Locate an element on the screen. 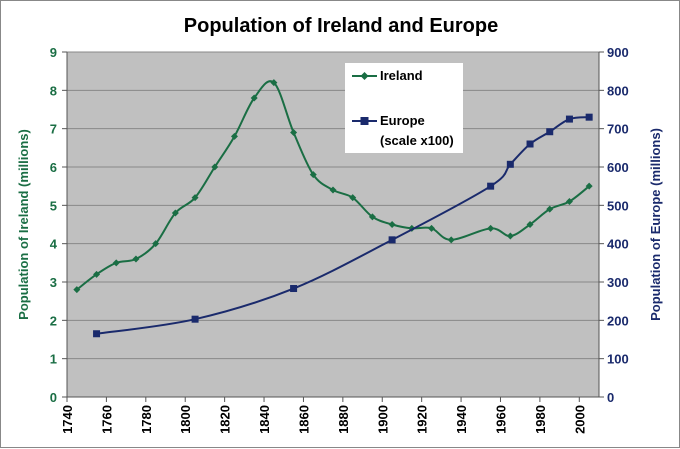 This screenshot has height=449, width=680. y-tick-label-right: 200 is located at coordinates (618, 320).